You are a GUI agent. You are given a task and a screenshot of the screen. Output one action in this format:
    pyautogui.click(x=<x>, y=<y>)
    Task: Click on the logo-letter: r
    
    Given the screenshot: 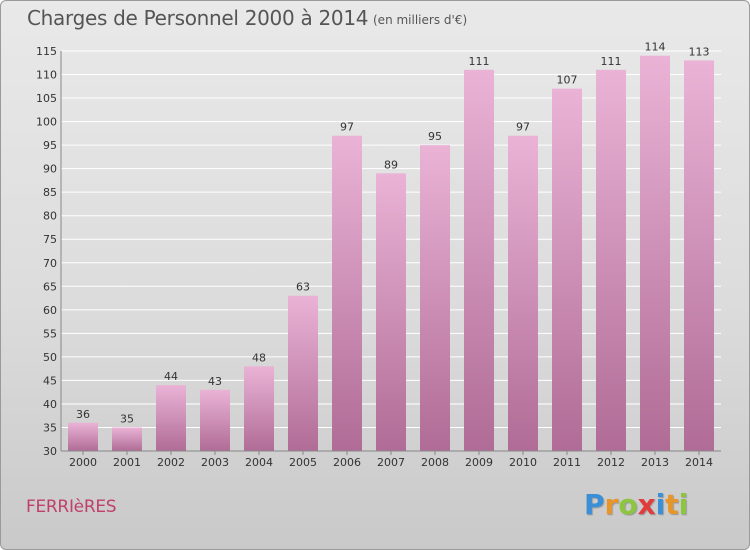 What is the action you would take?
    pyautogui.click(x=611, y=504)
    